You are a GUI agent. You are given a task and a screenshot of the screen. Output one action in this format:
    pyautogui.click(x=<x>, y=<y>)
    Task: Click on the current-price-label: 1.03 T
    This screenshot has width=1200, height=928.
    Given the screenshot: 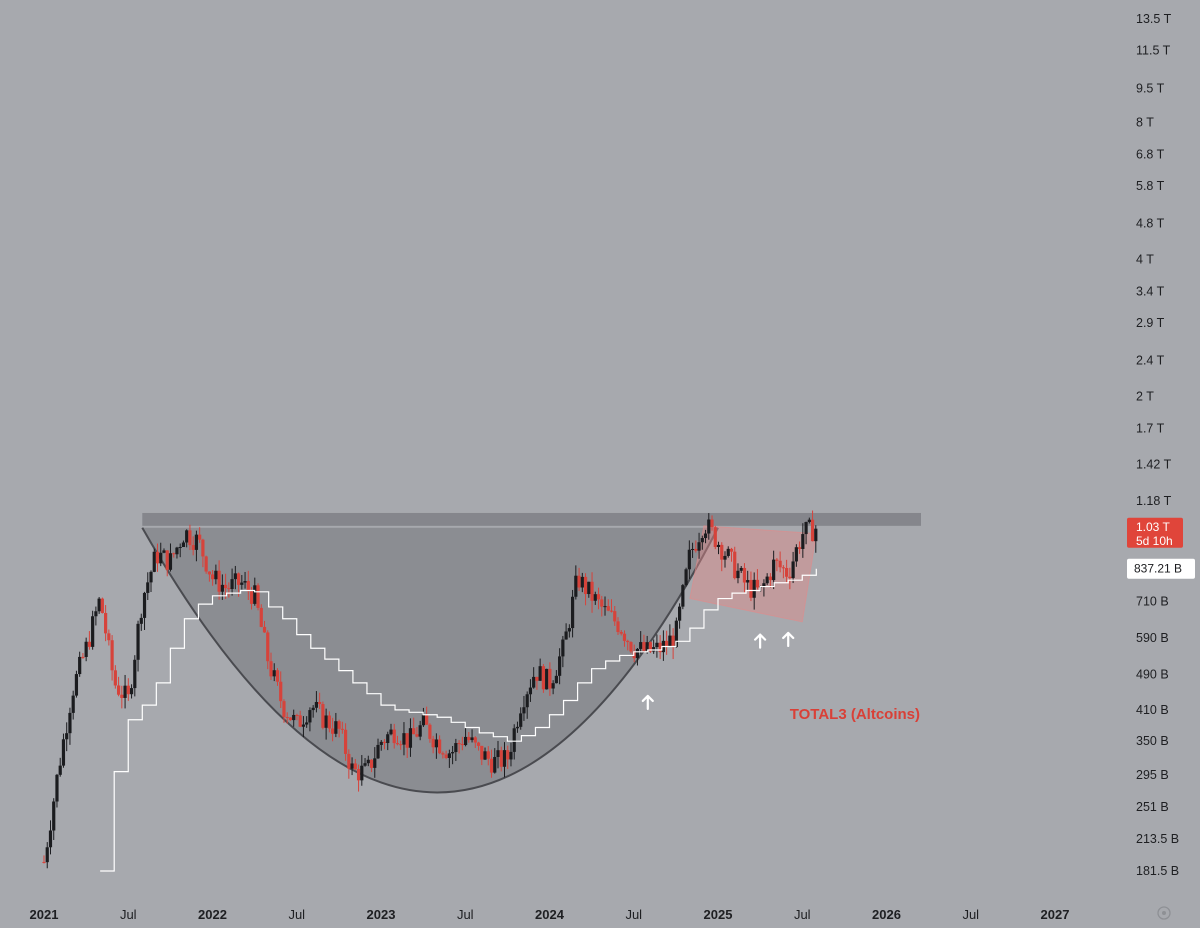 What is the action you would take?
    pyautogui.click(x=1153, y=527)
    